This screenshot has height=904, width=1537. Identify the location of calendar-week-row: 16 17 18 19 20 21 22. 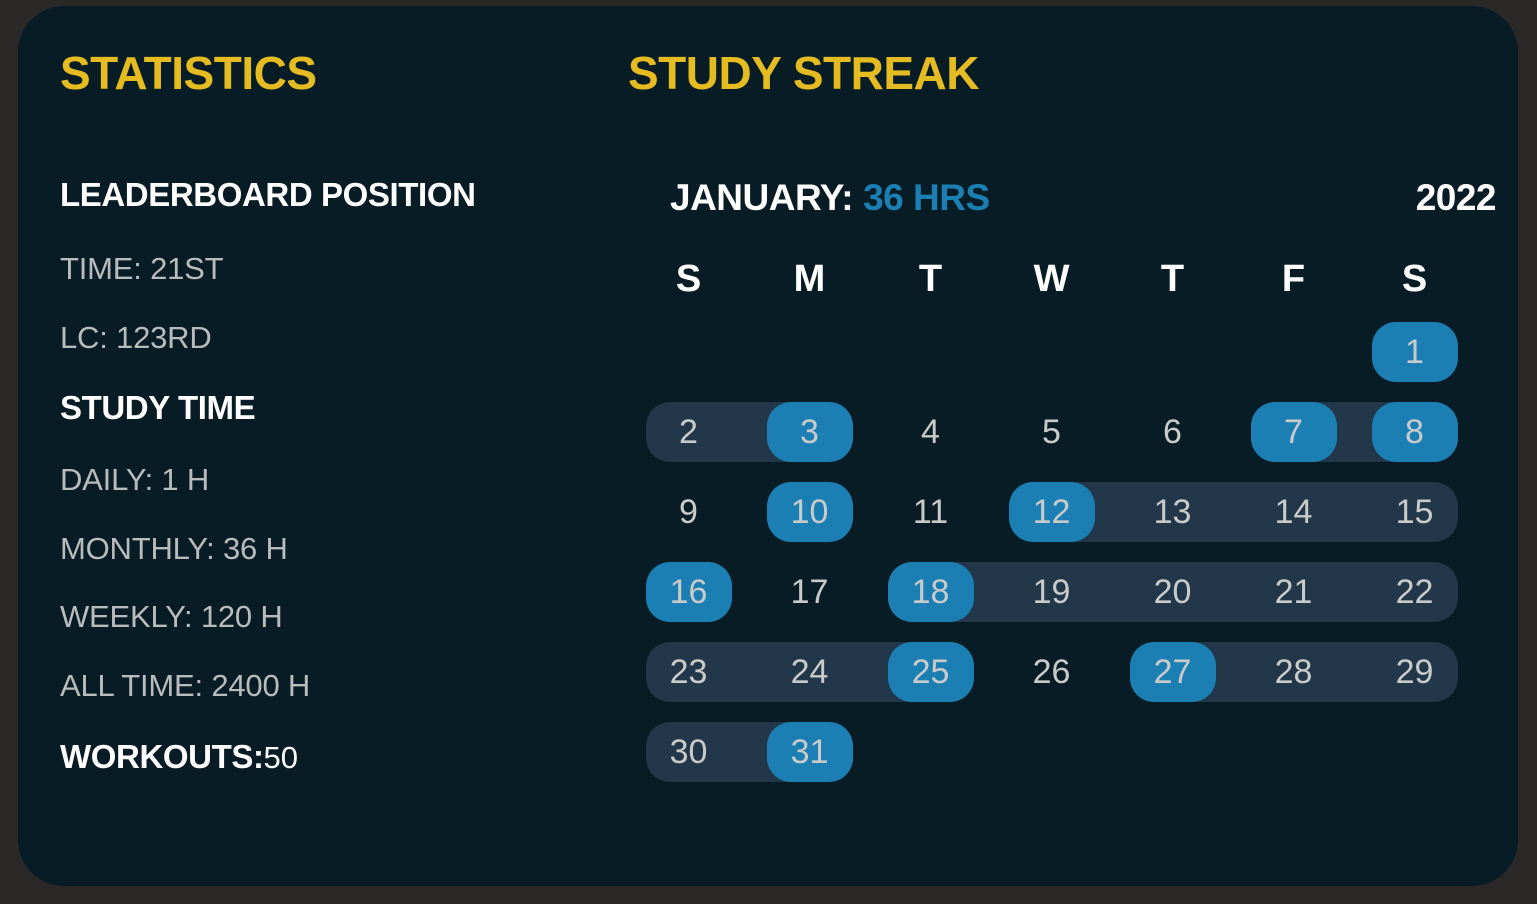
(1062, 592).